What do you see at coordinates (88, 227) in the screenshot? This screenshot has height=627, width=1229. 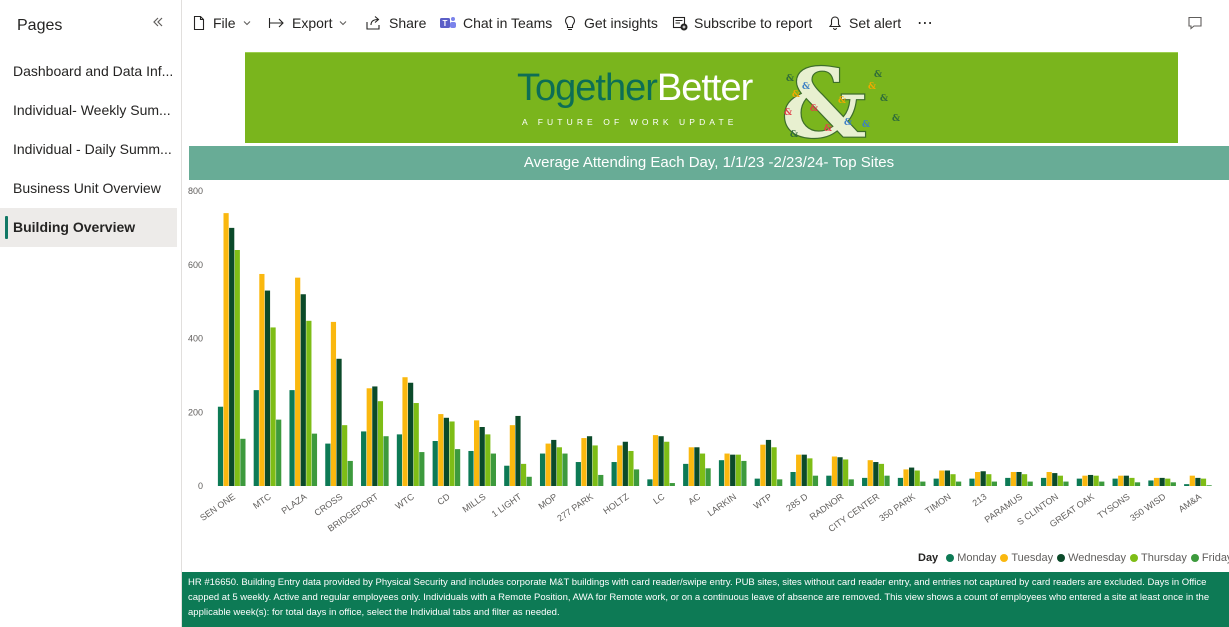 I see `page-tab-building-overview: Building Overview` at bounding box center [88, 227].